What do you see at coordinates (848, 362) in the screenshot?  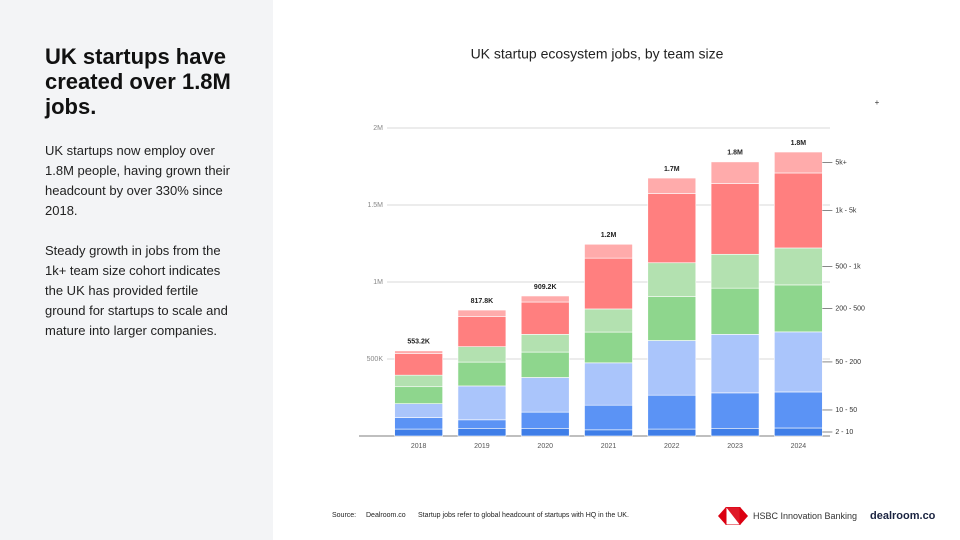 I see `legend-label: 50 - 200` at bounding box center [848, 362].